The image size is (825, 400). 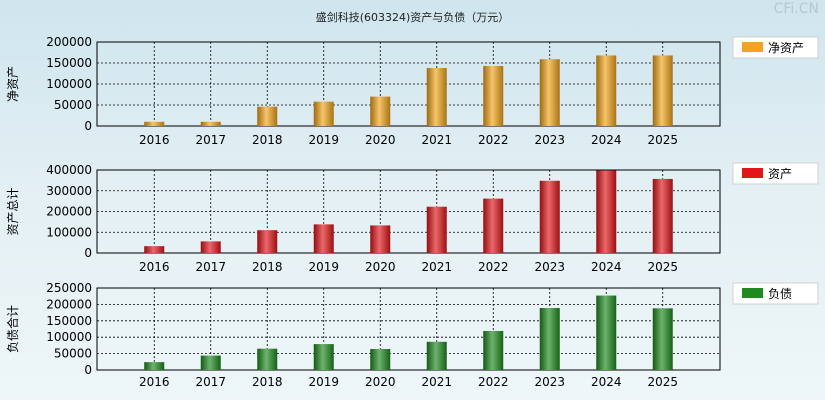 What do you see at coordinates (796, 9) in the screenshot?
I see `watermark: CFi.CN` at bounding box center [796, 9].